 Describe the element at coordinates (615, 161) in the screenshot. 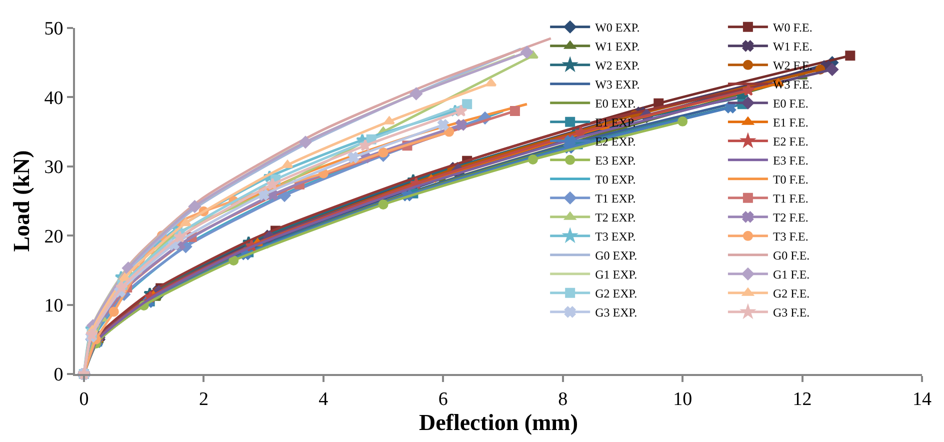

I see `legend-label: E3 EXP.` at that location.